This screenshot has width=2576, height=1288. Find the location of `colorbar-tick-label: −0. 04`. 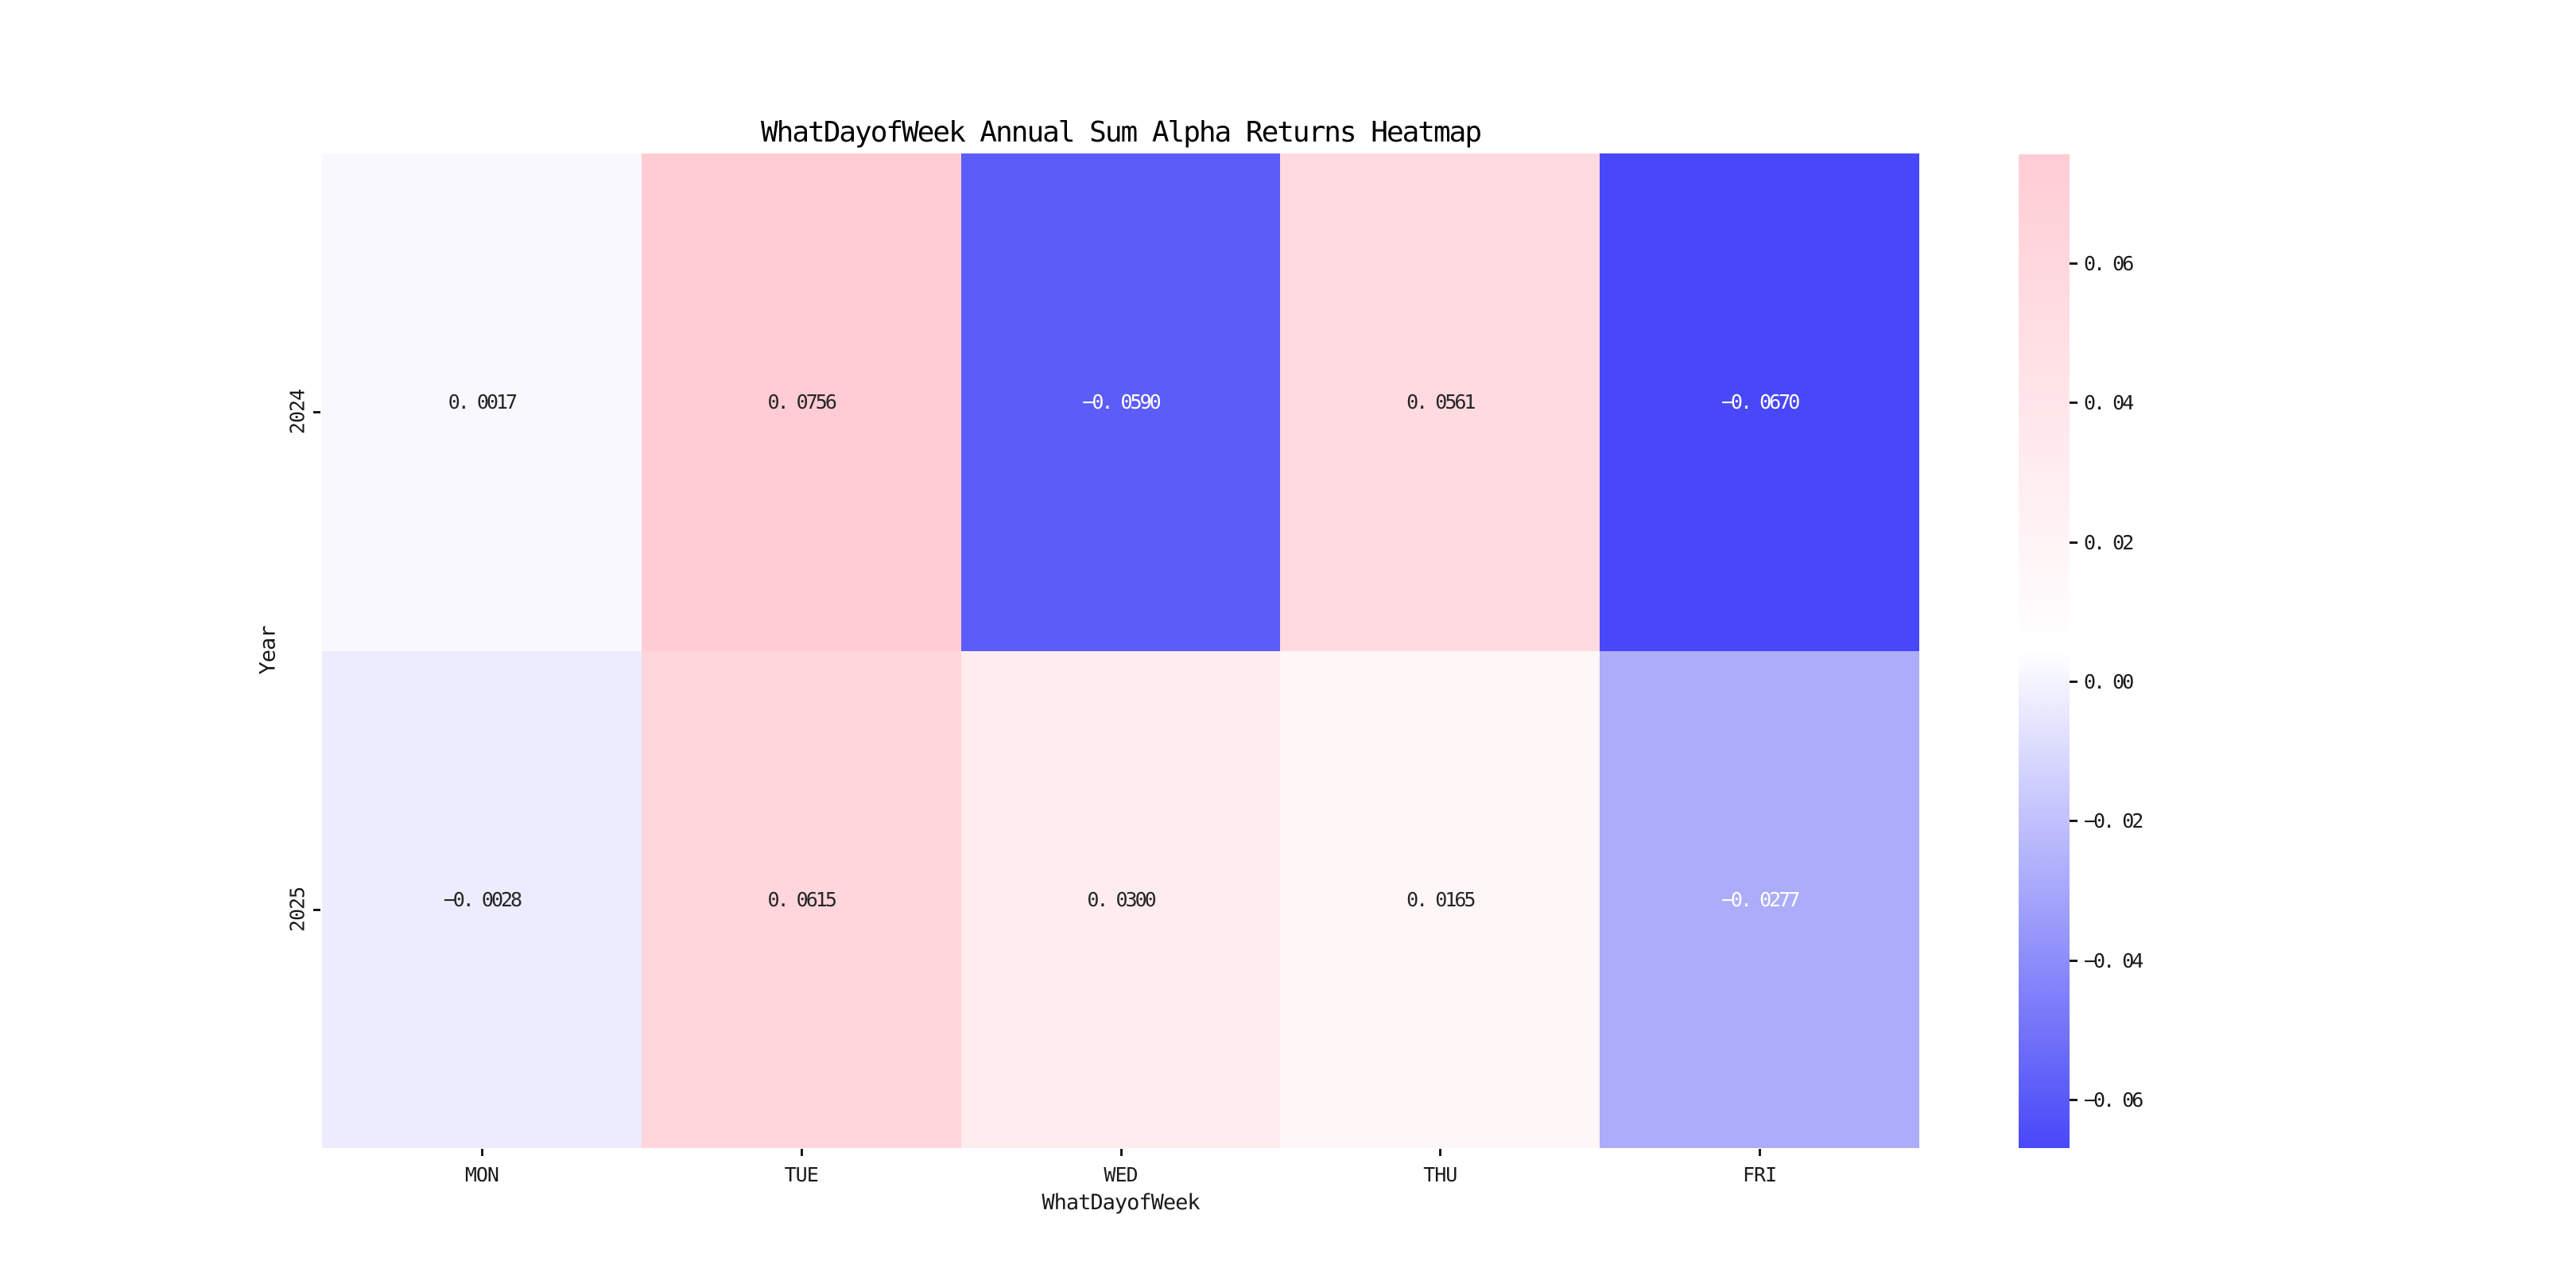

colorbar-tick-label: −0. 04 is located at coordinates (2113, 961).